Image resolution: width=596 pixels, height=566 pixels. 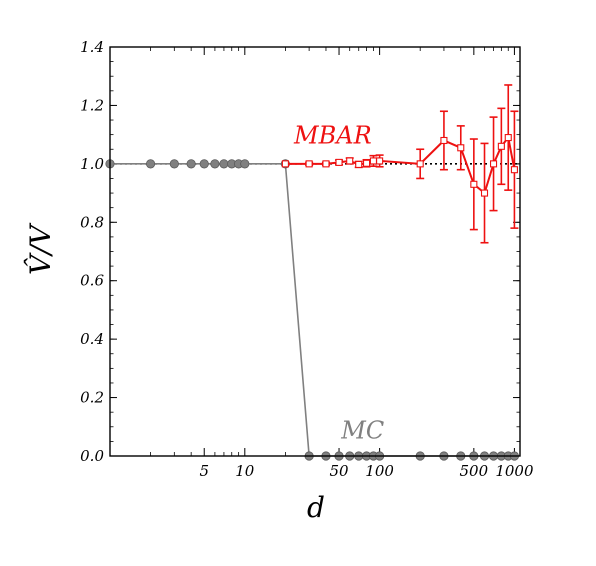 I want to click on x-tick-label: 1000, so click(x=514, y=471).